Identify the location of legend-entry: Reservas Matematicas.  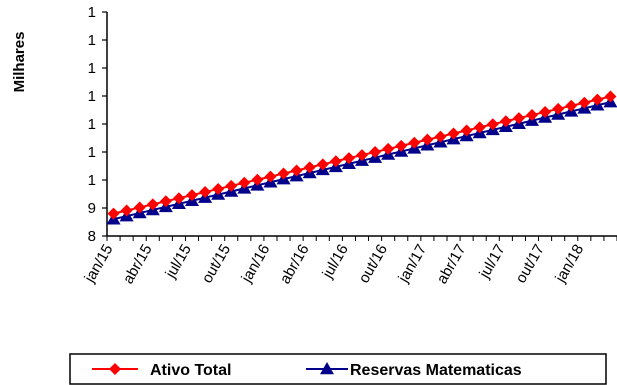
(414, 370).